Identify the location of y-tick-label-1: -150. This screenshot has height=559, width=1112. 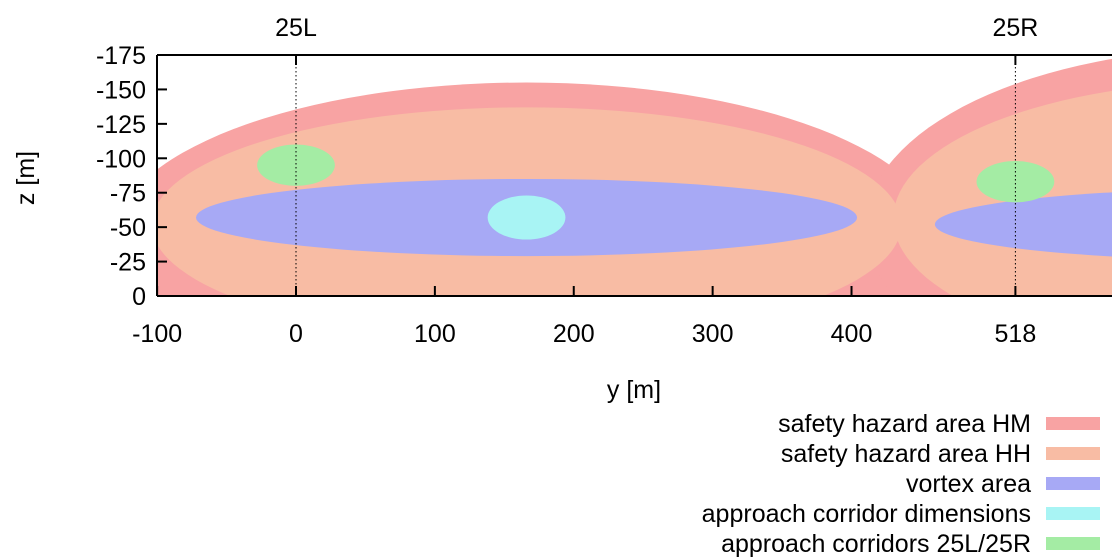
(121, 90).